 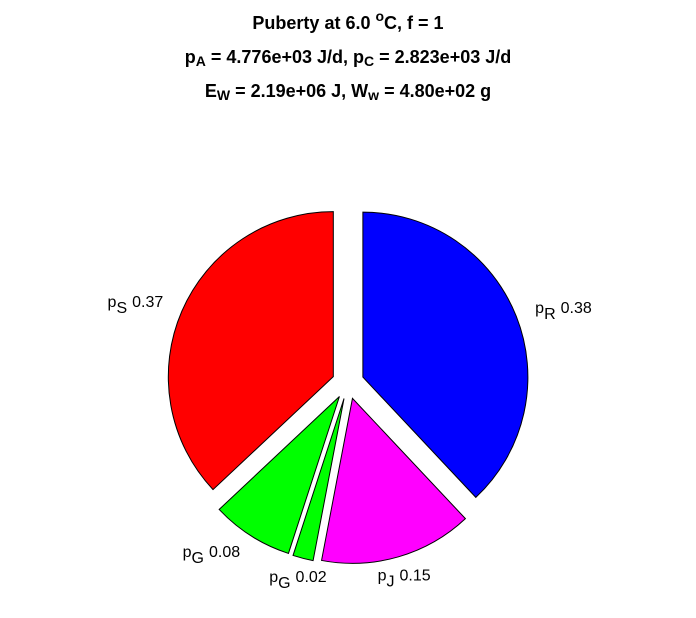 I want to click on title-part: Puberty at 6.0, so click(x=313, y=23).